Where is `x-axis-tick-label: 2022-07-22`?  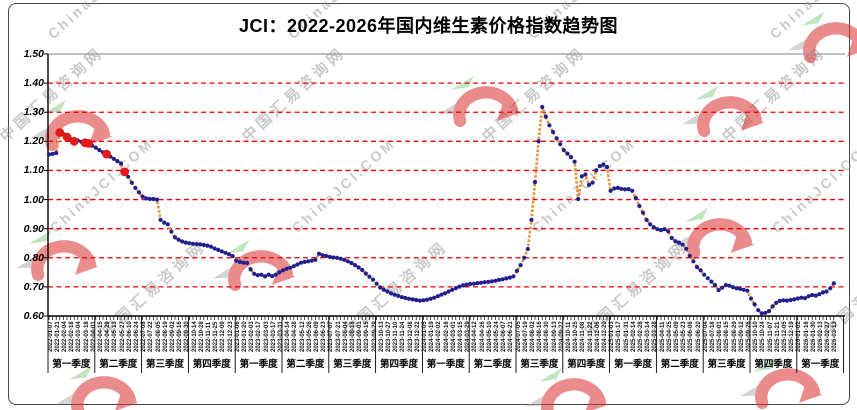 x-axis-tick-label: 2022-07-22 is located at coordinates (151, 336).